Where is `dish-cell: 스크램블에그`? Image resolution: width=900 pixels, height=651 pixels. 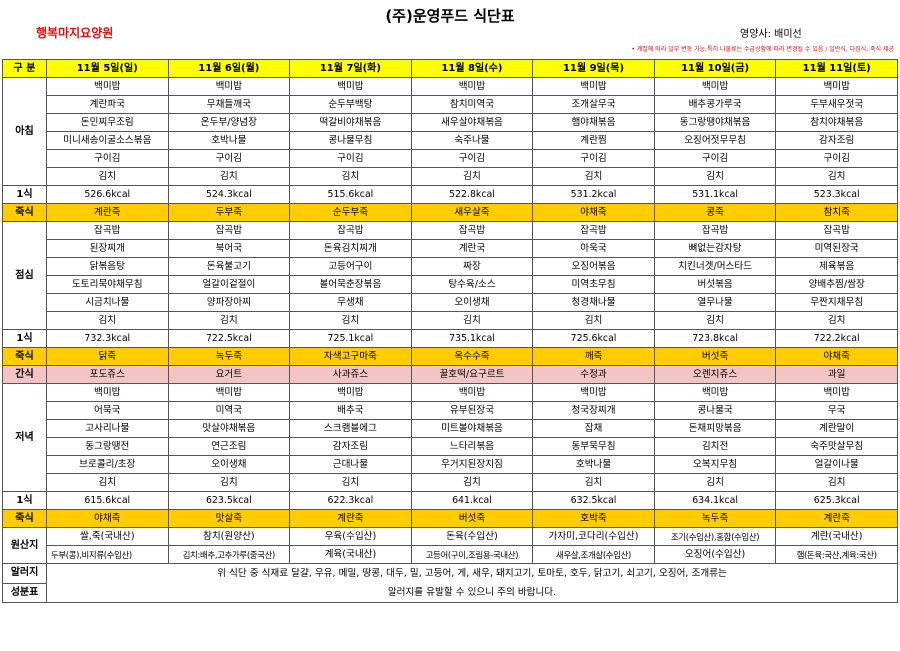
dish-cell: 스크램블에그 is located at coordinates (350, 428).